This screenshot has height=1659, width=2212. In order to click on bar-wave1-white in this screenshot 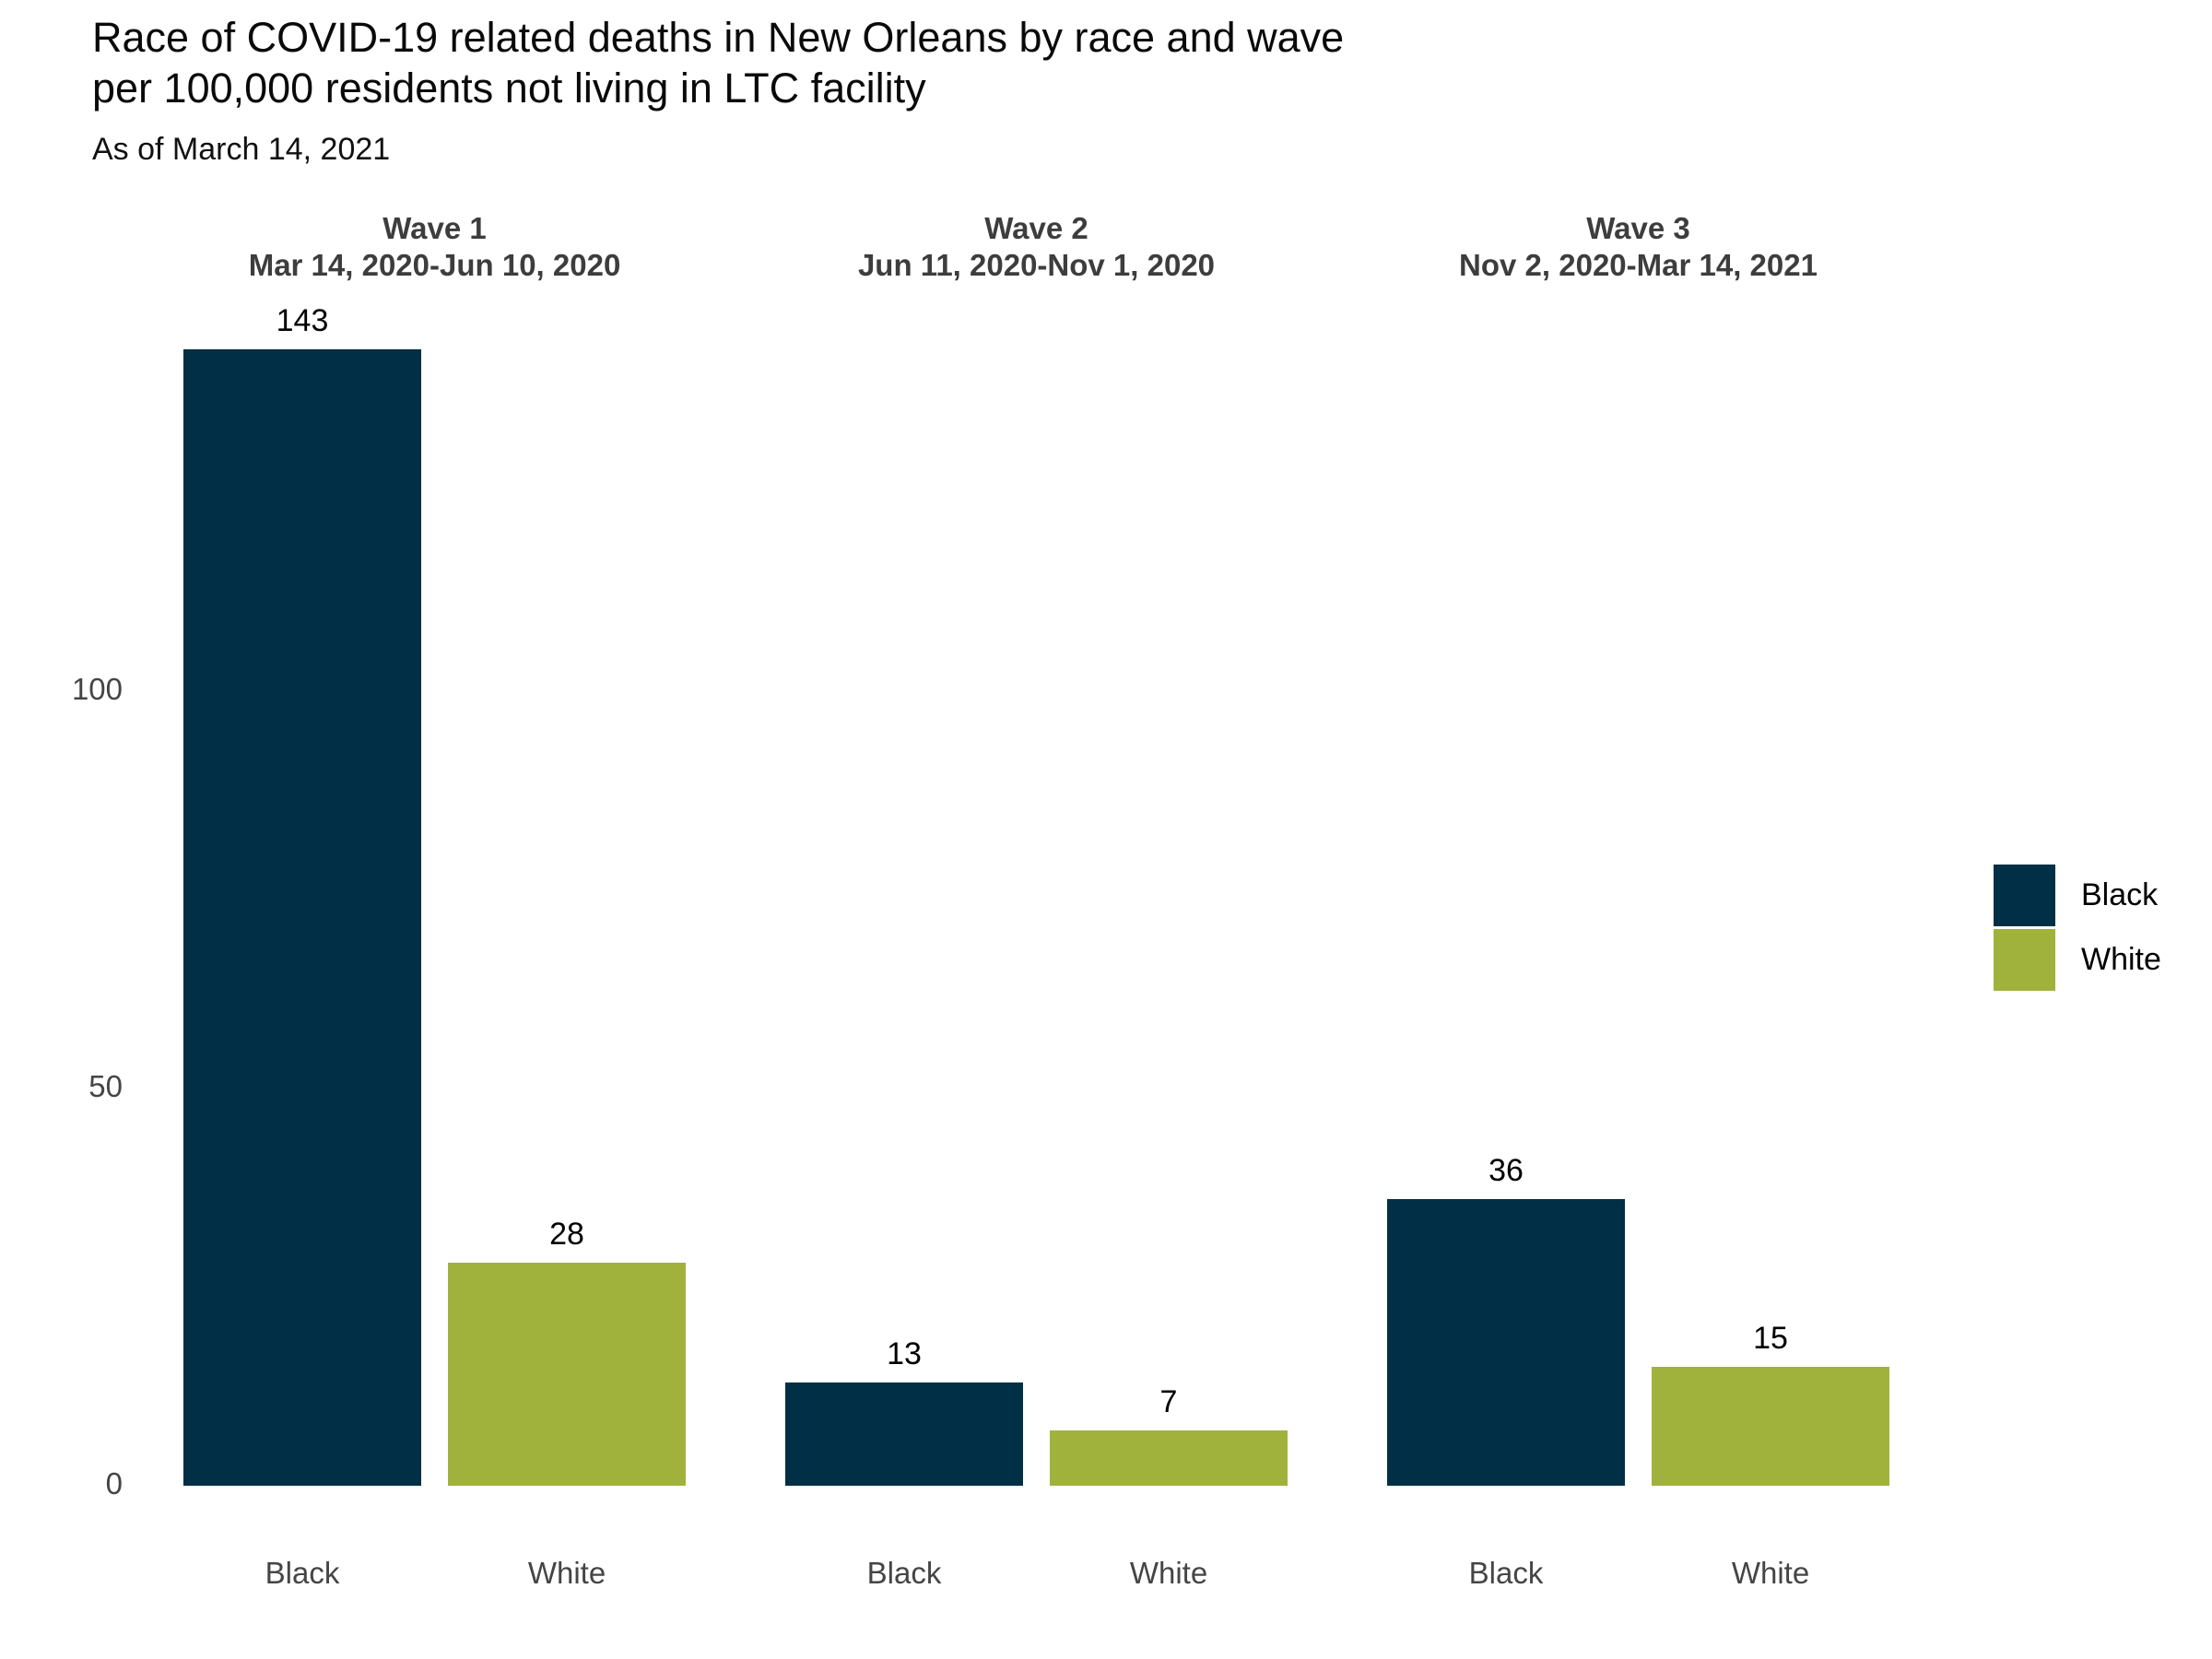, I will do `click(567, 1374)`.